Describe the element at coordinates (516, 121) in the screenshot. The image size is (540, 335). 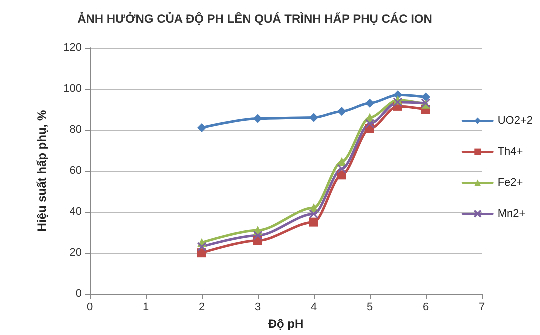
I see `legend-label: UO2+2` at that location.